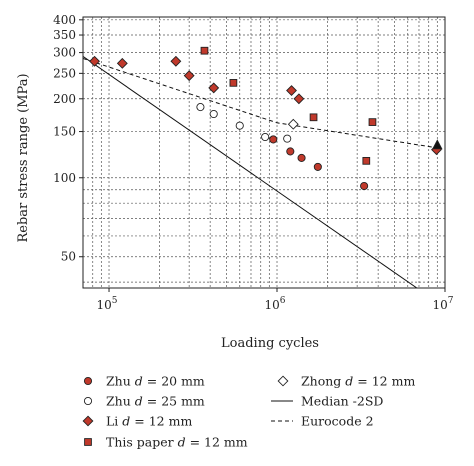 This screenshot has width=474, height=466. I want to click on legend-label: Li d = 12 mm, so click(149, 421).